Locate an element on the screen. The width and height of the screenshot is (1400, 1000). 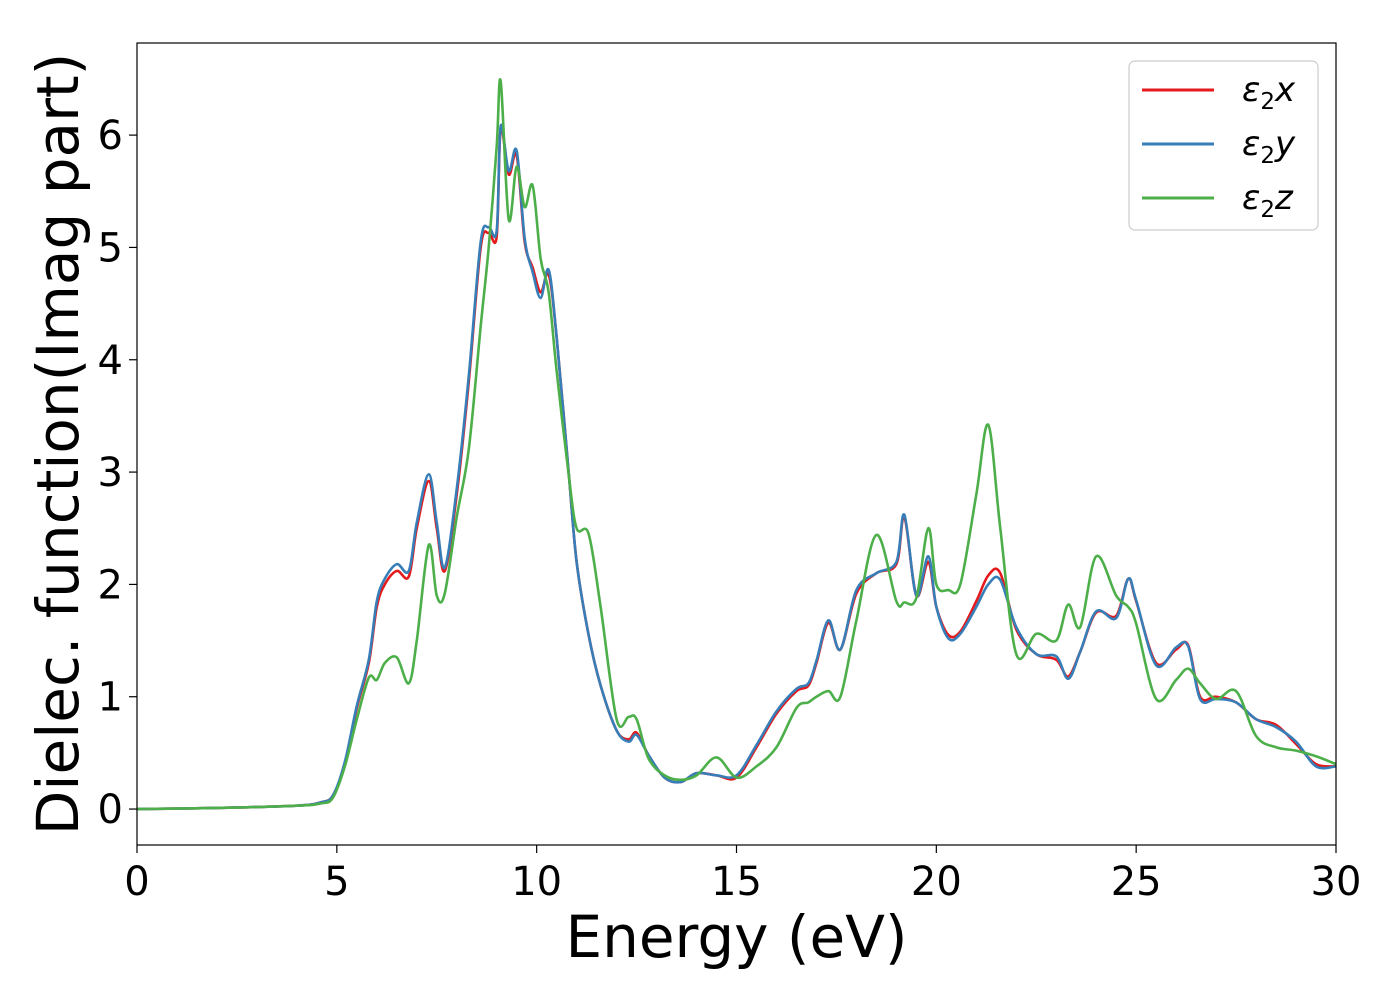
legend-label-z: ε2z is located at coordinates (1268, 200).